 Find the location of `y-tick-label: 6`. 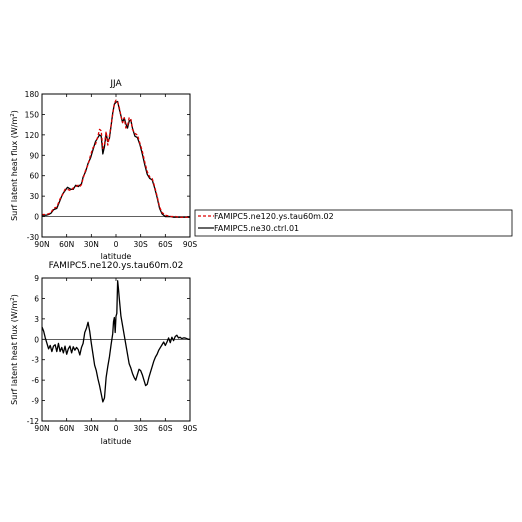

y-tick-label: 6 is located at coordinates (36, 298).